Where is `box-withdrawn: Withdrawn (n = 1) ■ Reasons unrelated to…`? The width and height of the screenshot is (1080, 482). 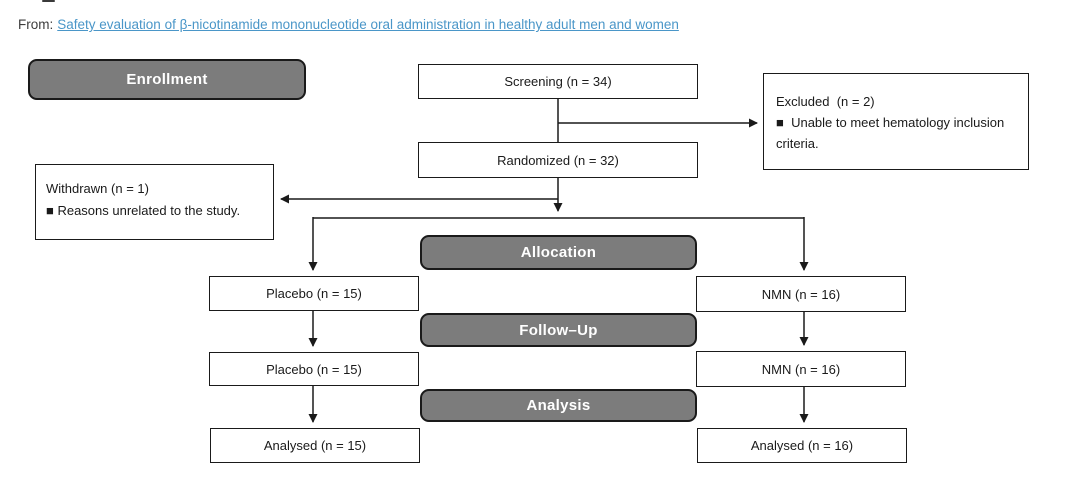 box-withdrawn: Withdrawn (n = 1) ■ Reasons unrelated to… is located at coordinates (154, 202).